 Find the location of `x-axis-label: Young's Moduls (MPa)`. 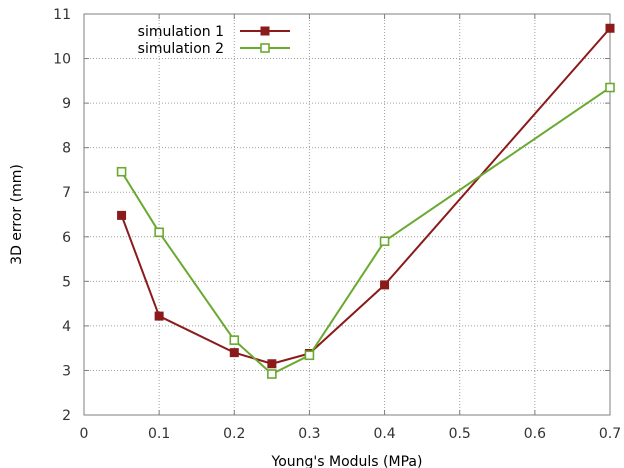

x-axis-label: Young's Moduls (MPa) is located at coordinates (347, 461).